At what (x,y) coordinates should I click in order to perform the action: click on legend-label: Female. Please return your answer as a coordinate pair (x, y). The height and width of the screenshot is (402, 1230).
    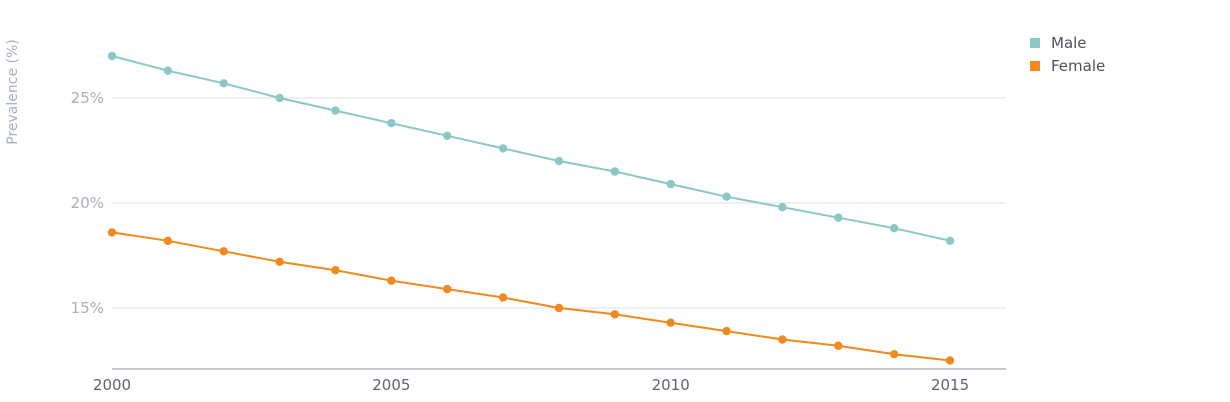
    Looking at the image, I should click on (1078, 66).